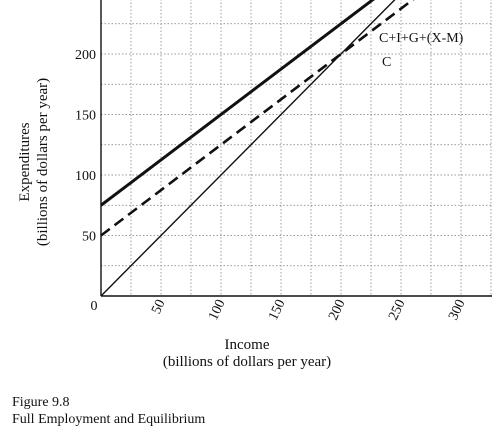 This screenshot has width=492, height=436. I want to click on x-axis-subtitle: (billions of dollars per year), so click(247, 362).